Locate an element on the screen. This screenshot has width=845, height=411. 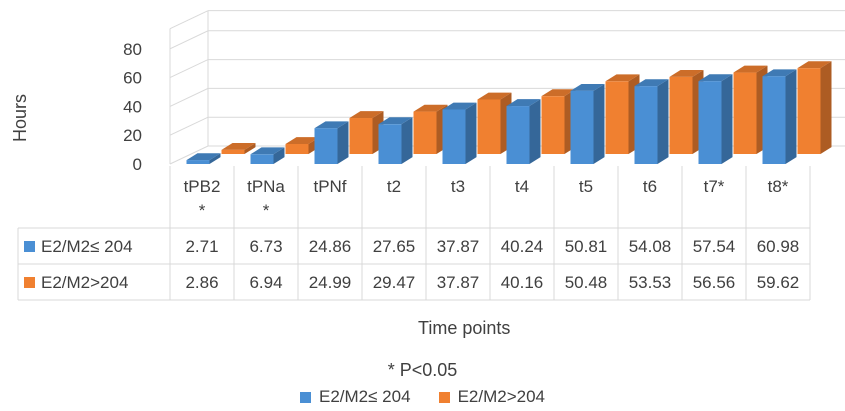
data-label: 2.71 is located at coordinates (201, 246).